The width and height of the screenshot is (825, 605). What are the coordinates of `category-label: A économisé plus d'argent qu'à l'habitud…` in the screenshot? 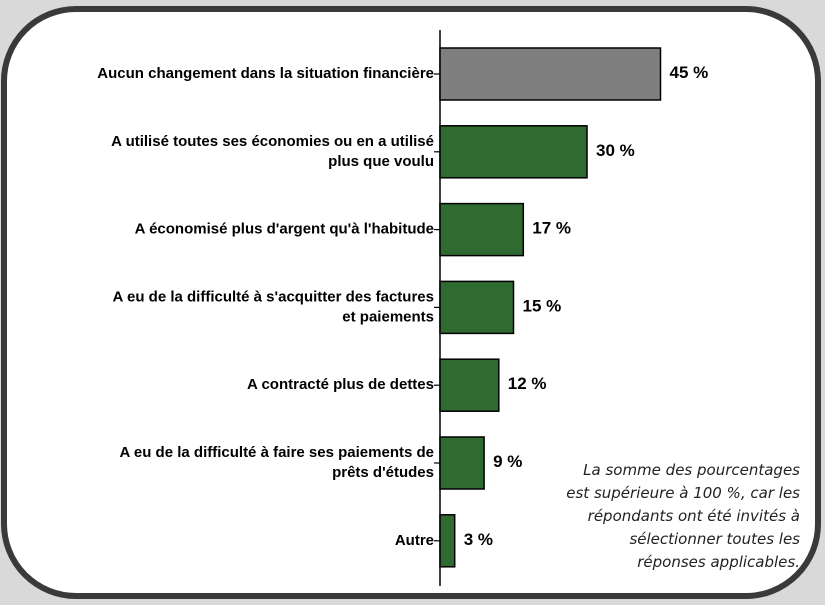 It's located at (284, 229).